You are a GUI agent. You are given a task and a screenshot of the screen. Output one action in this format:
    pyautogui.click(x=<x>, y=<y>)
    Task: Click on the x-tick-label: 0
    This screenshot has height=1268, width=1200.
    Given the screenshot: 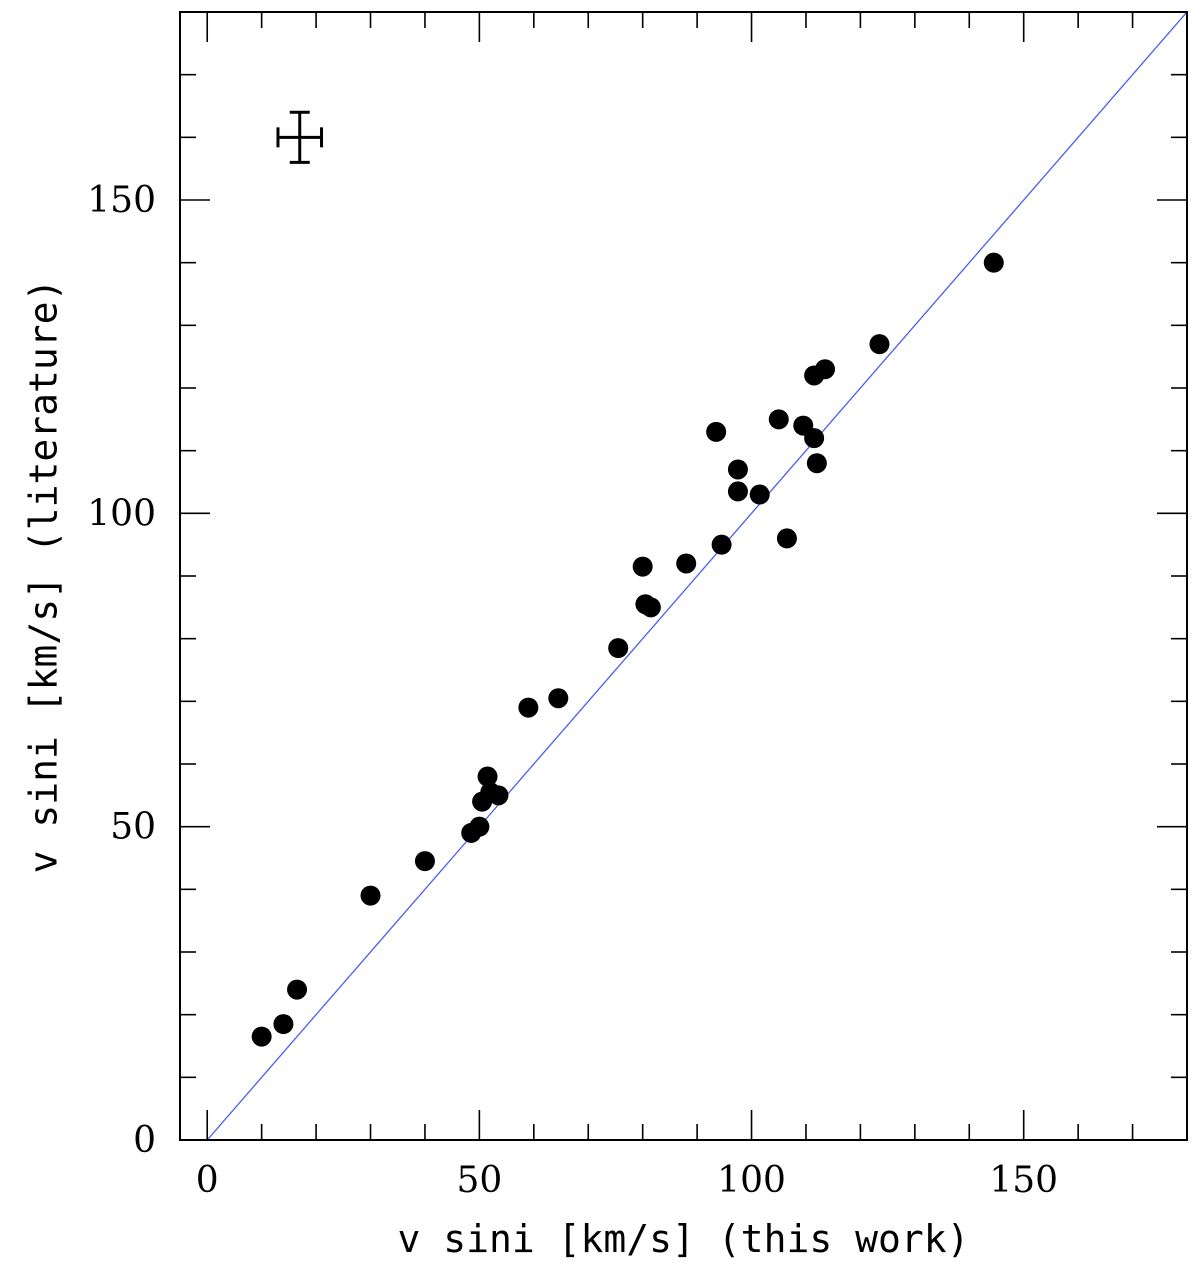 What is the action you would take?
    pyautogui.click(x=207, y=1180)
    